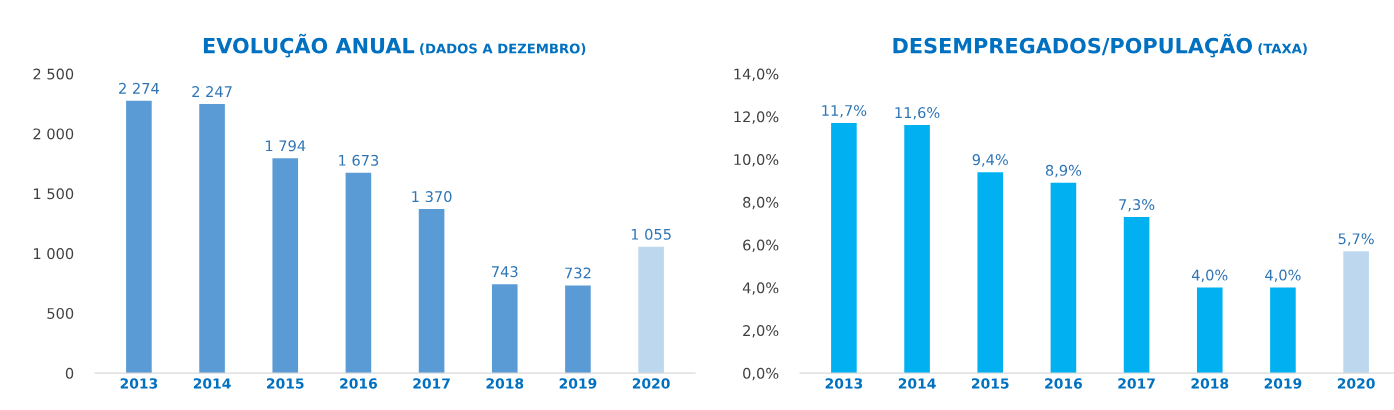 The height and width of the screenshot is (410, 1394). Describe the element at coordinates (990, 160) in the screenshot. I see `data-label: 9,4%` at that location.